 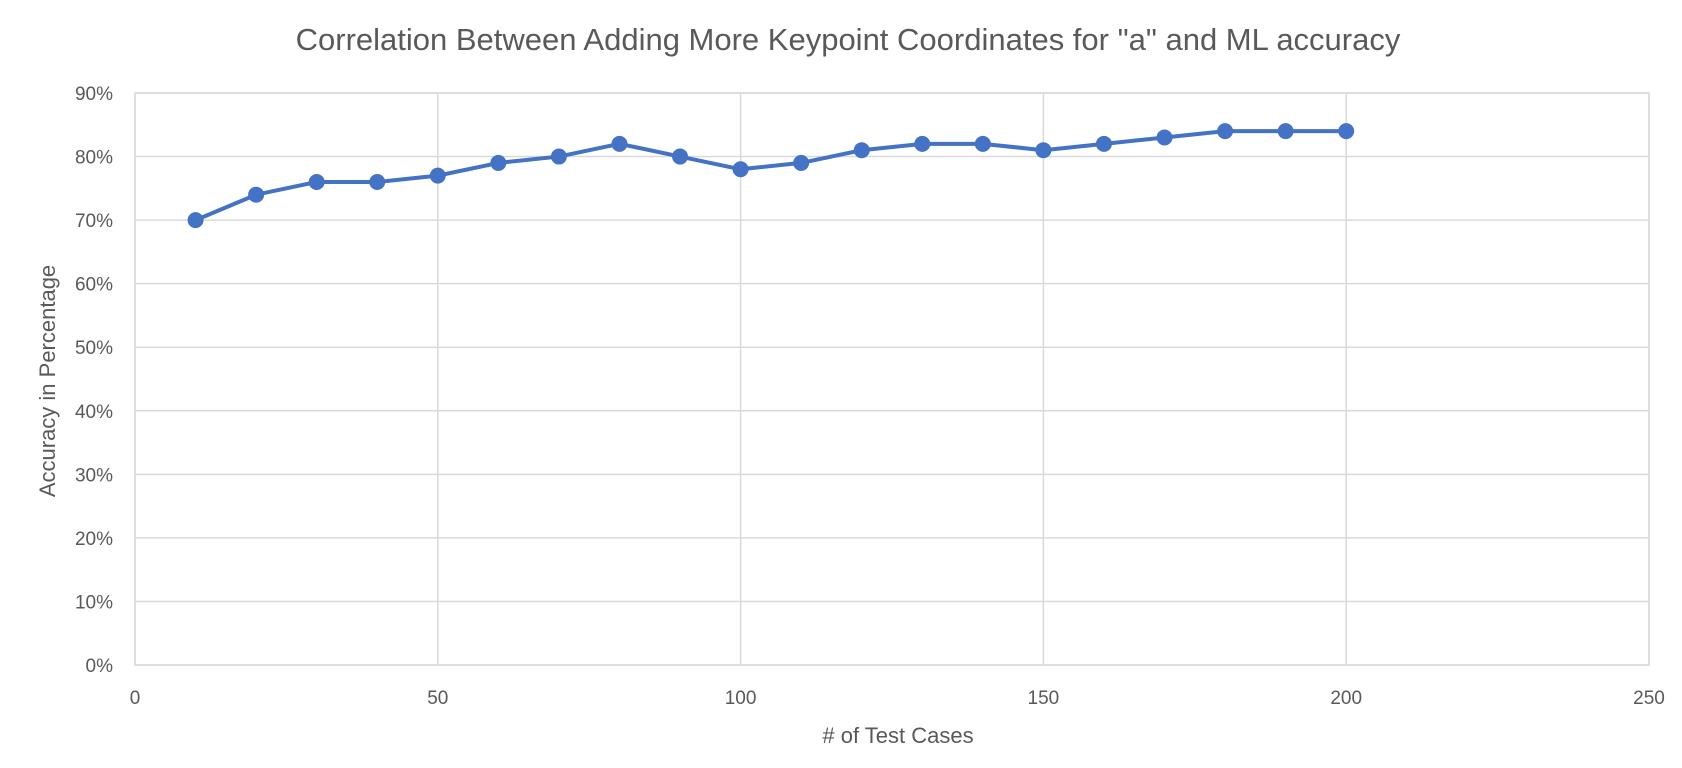 What do you see at coordinates (94, 221) in the screenshot?
I see `y-tick-label: 70%` at bounding box center [94, 221].